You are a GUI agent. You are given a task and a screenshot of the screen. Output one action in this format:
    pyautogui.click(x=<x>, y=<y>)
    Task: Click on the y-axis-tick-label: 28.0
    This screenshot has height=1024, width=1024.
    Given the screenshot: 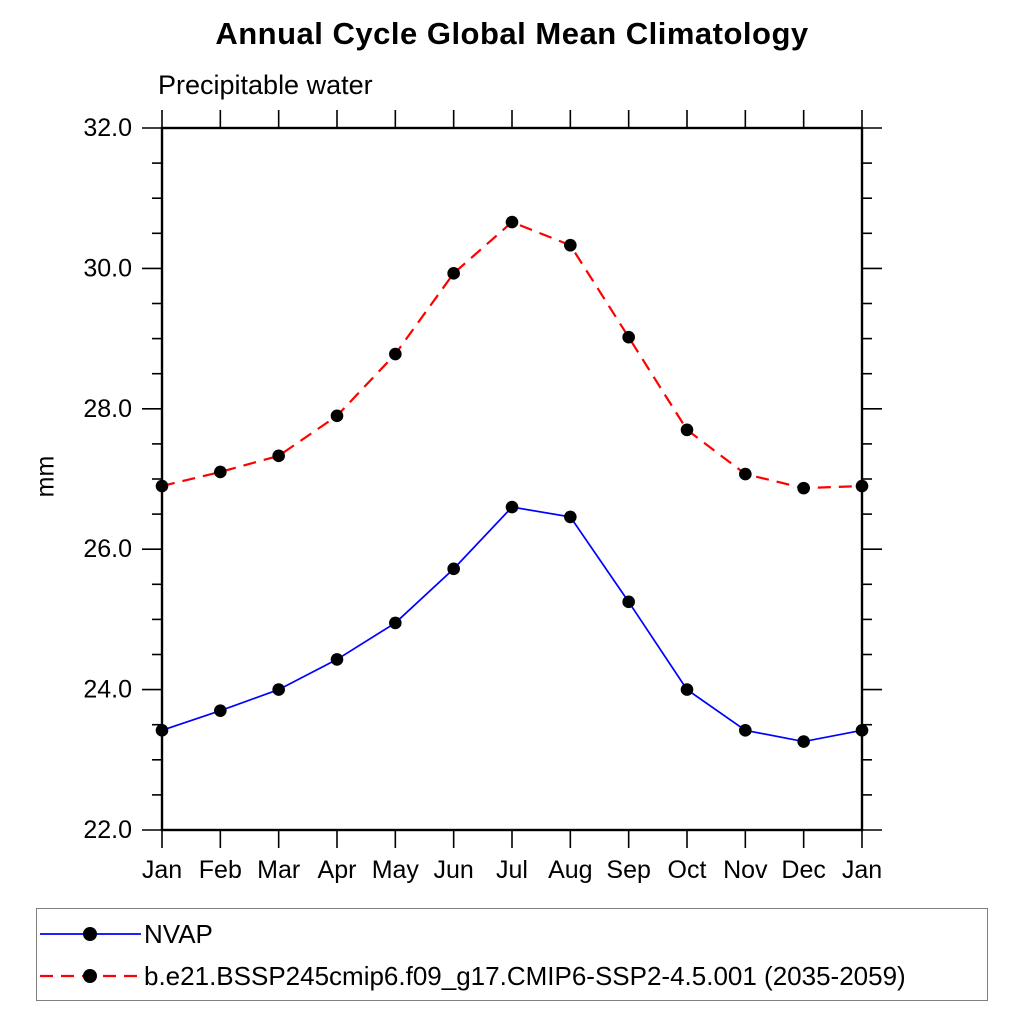 What is the action you would take?
    pyautogui.click(x=107, y=409)
    